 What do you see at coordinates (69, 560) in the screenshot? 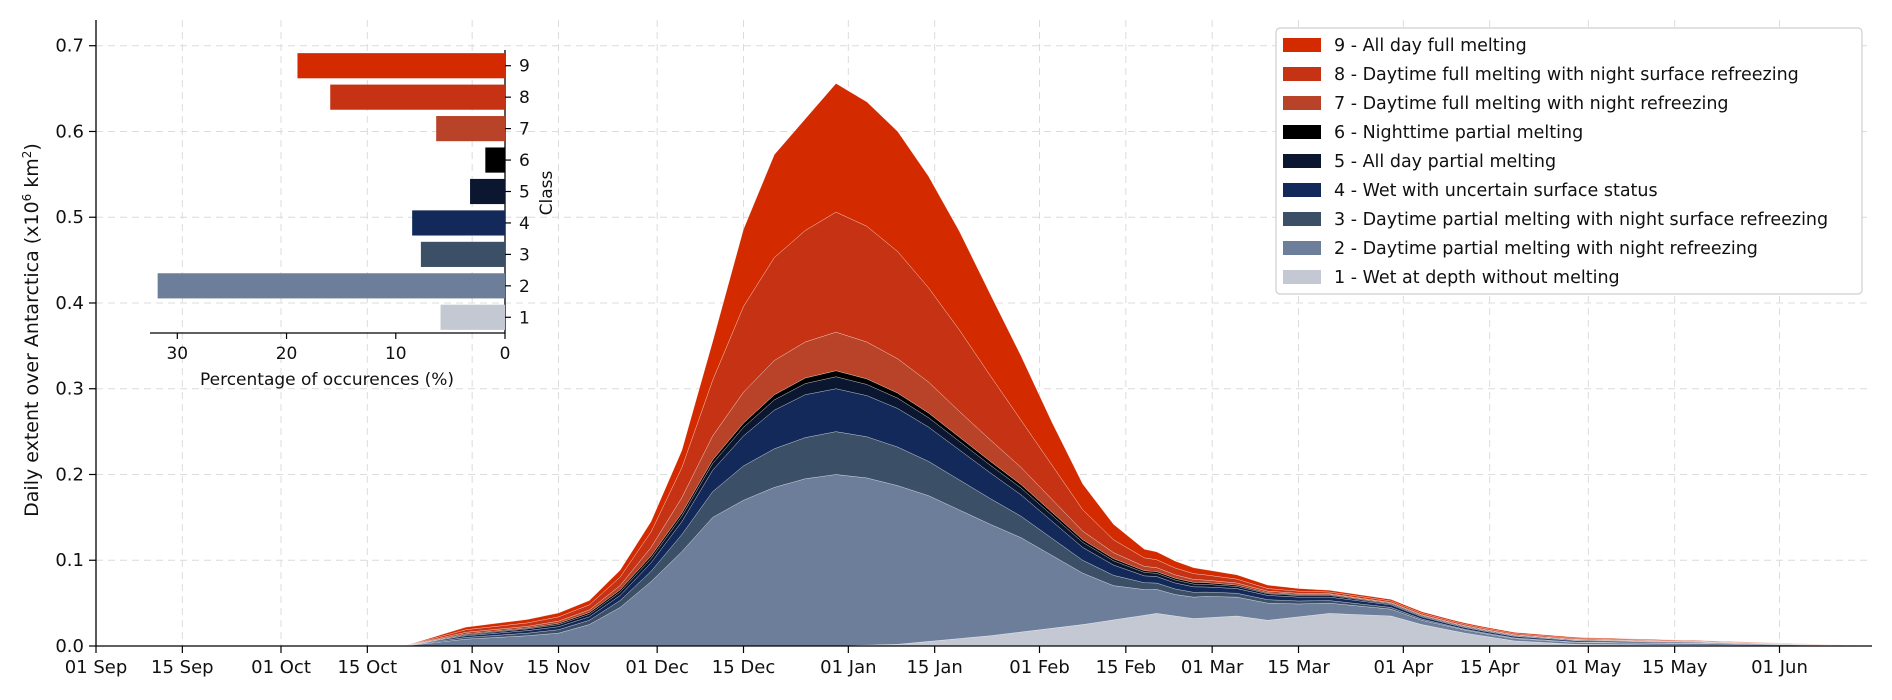
I see `y-tick-label: 0.1` at bounding box center [69, 560].